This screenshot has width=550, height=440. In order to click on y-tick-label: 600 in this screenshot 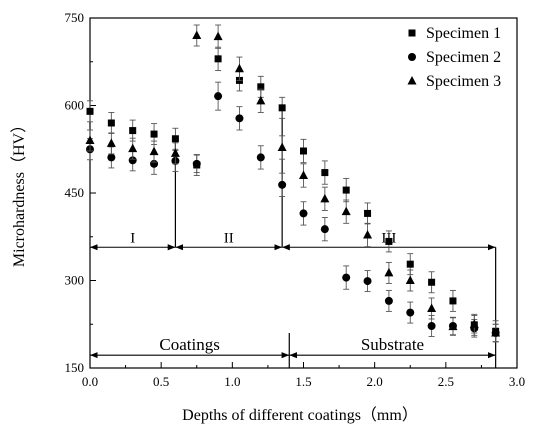, I will do `click(75, 105)`.